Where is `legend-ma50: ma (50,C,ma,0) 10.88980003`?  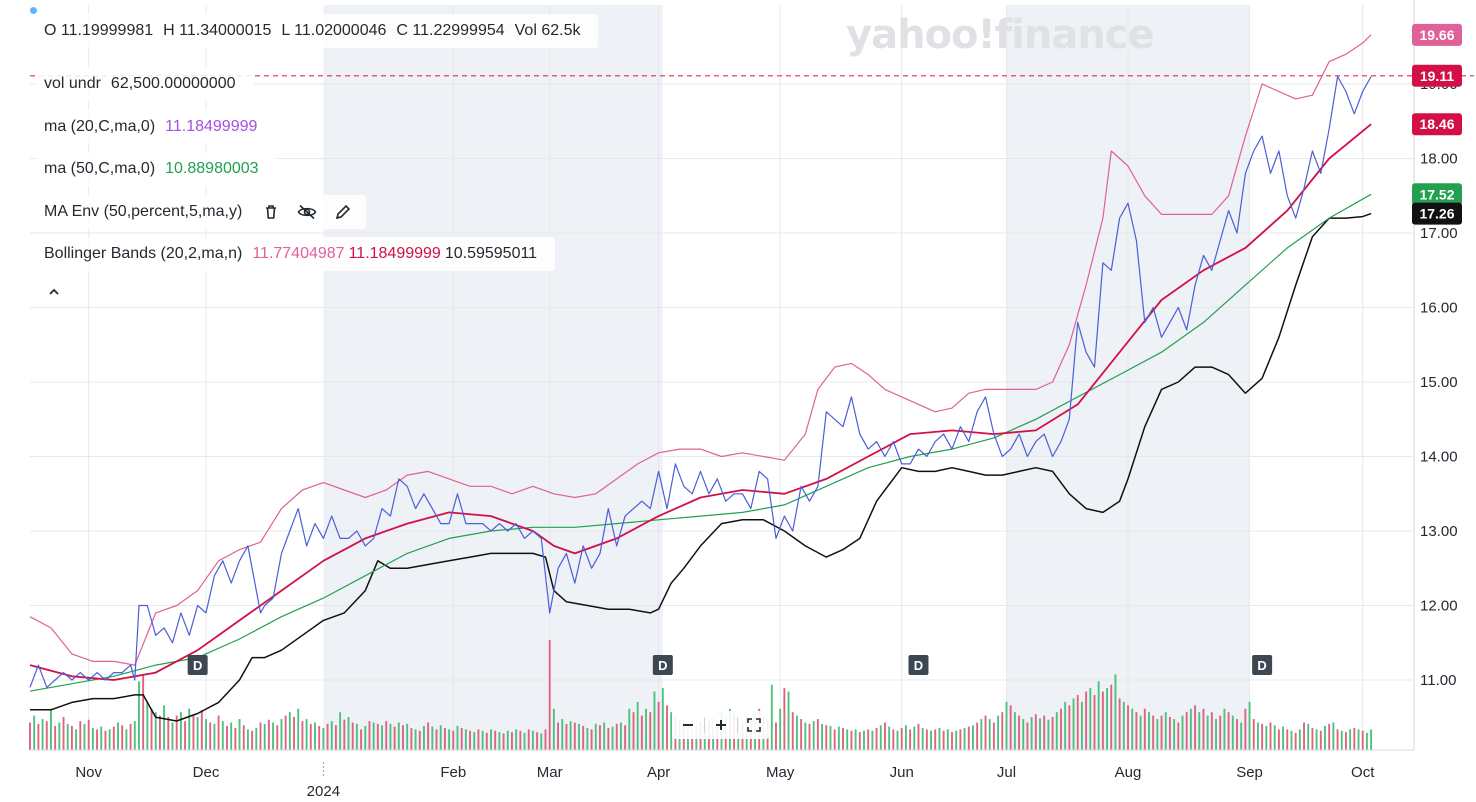
legend-ma50: ma (50,C,ma,0) 10.88980003 is located at coordinates (156, 169).